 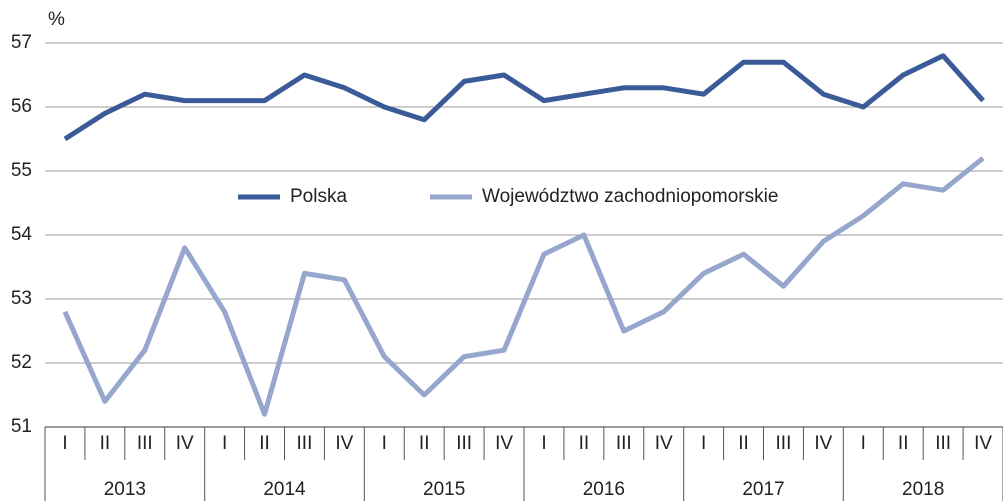 I want to click on year-label: 2014, so click(x=284, y=489).